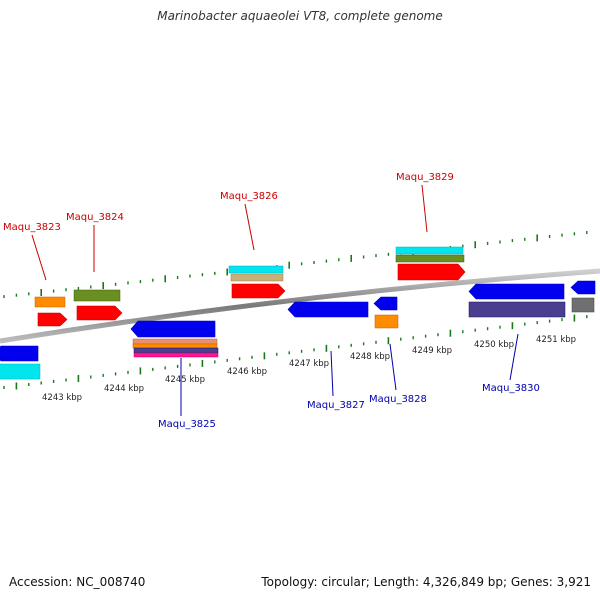 This screenshot has height=600, width=600. Describe the element at coordinates (175, 346) in the screenshot. I see `feature-3825-orange` at that location.